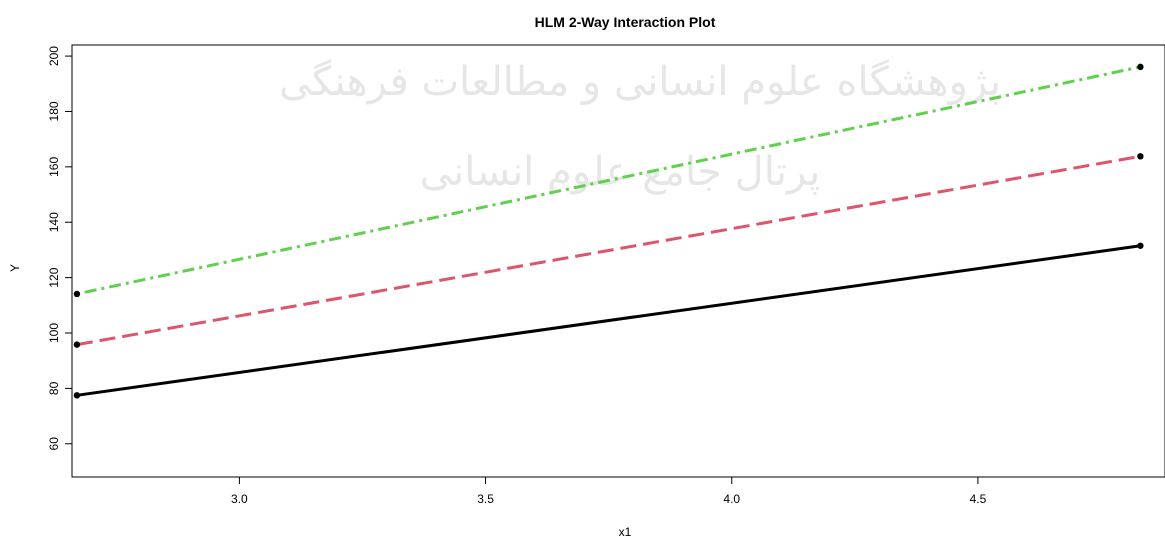  What do you see at coordinates (620, 172) in the screenshot?
I see `watermark-line-2: پرتال جامع علوم انسانی` at bounding box center [620, 172].